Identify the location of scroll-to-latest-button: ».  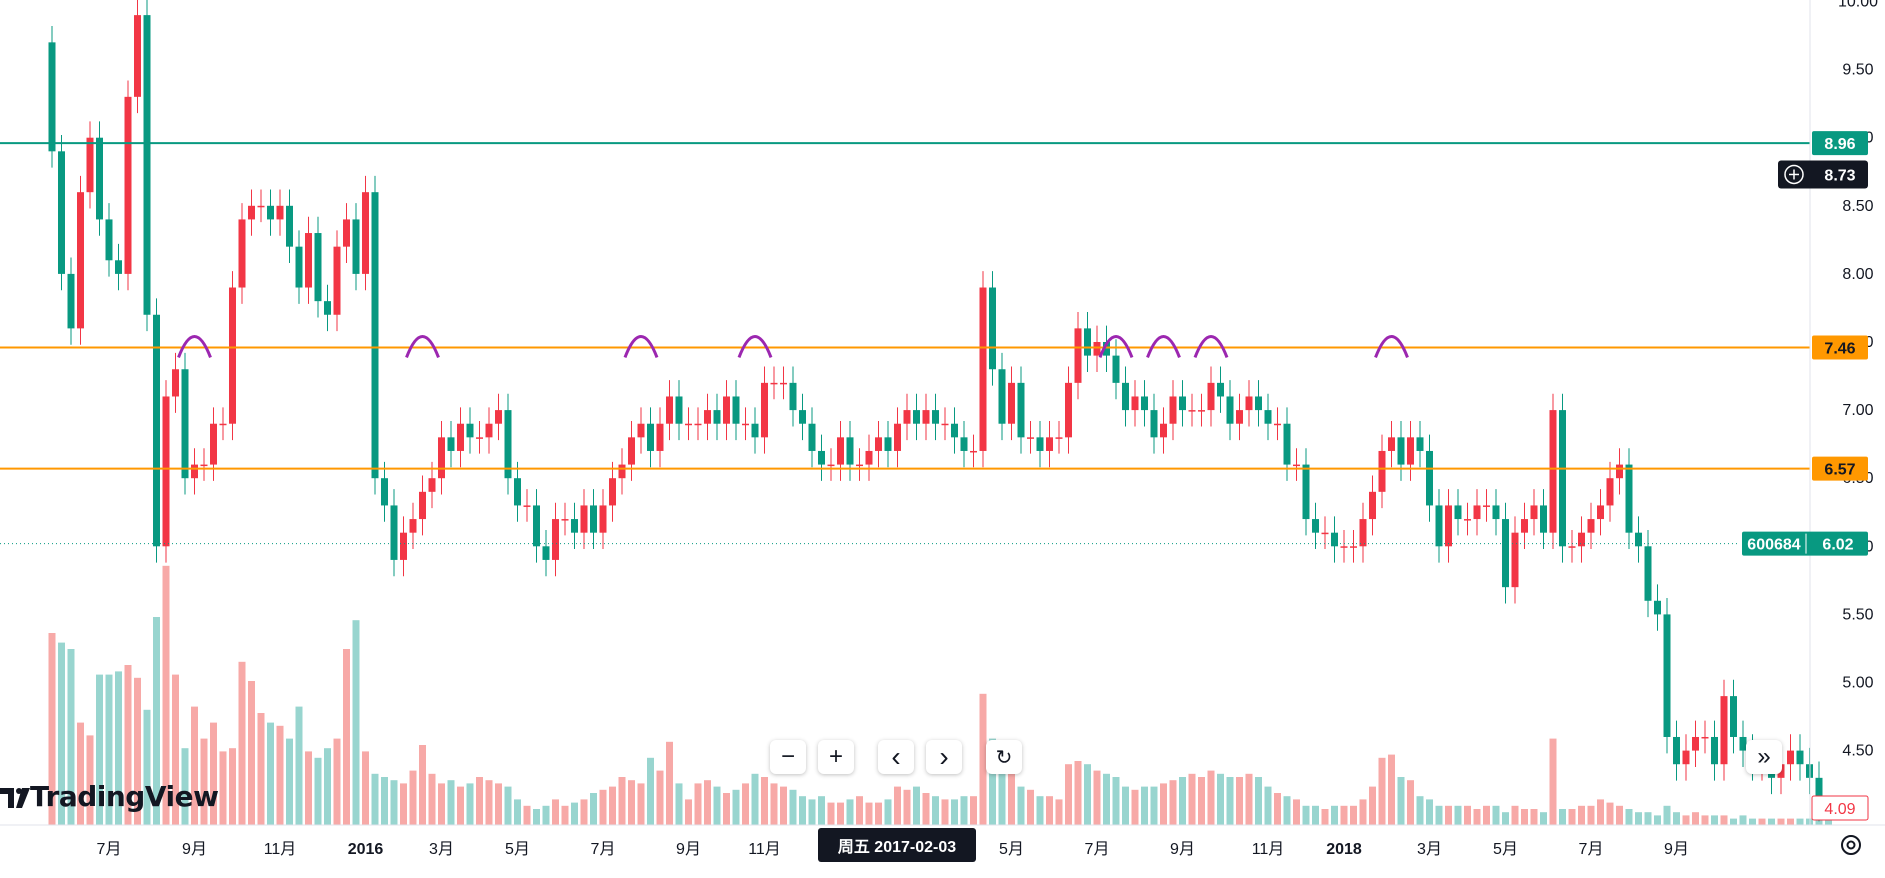
(1764, 757).